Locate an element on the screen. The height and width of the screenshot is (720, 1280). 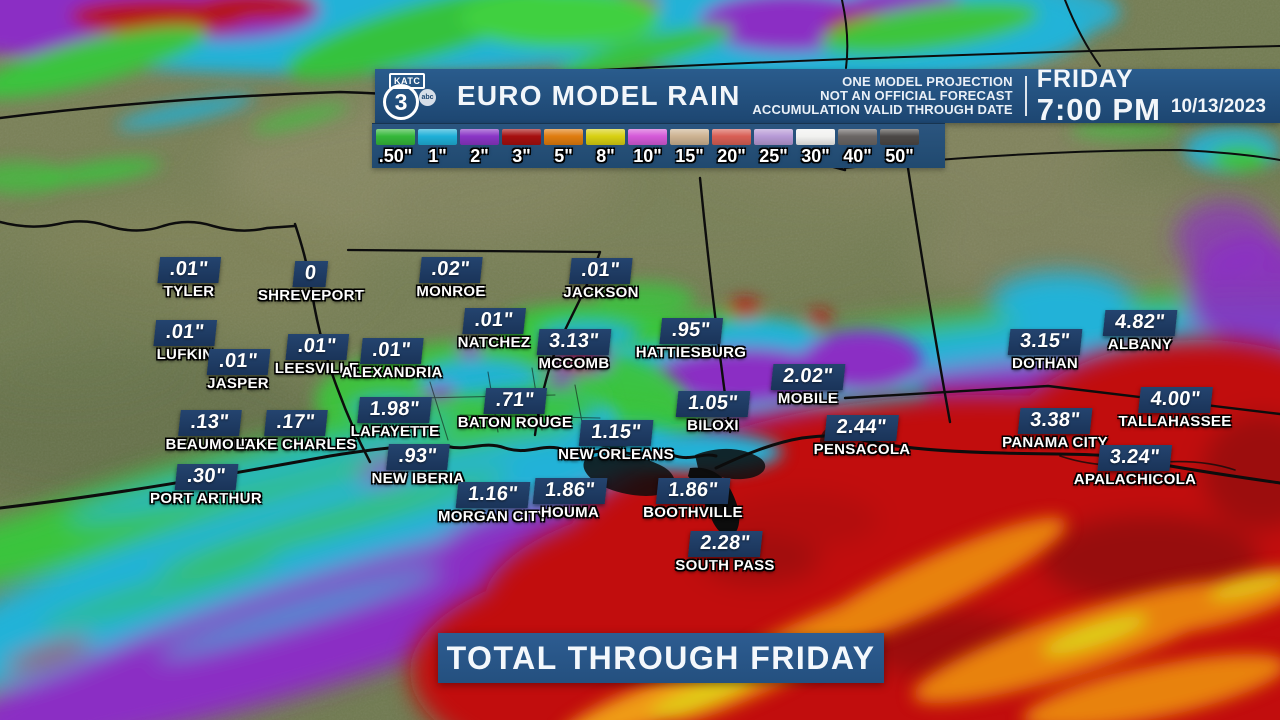
legend-item: 8" is located at coordinates (605, 148).